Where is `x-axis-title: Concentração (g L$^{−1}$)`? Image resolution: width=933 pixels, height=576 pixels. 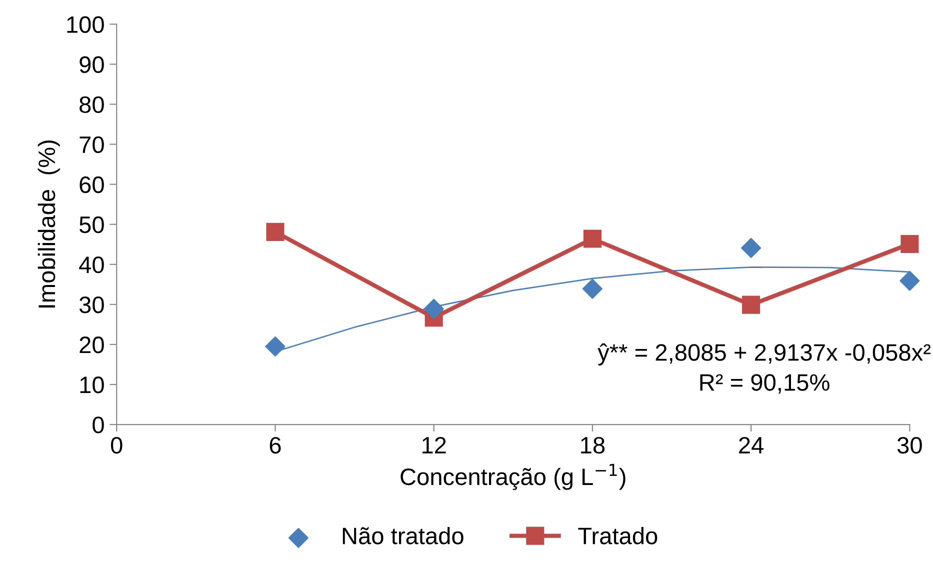
x-axis-title: Concentração (g L$^{−1}$) is located at coordinates (513, 477).